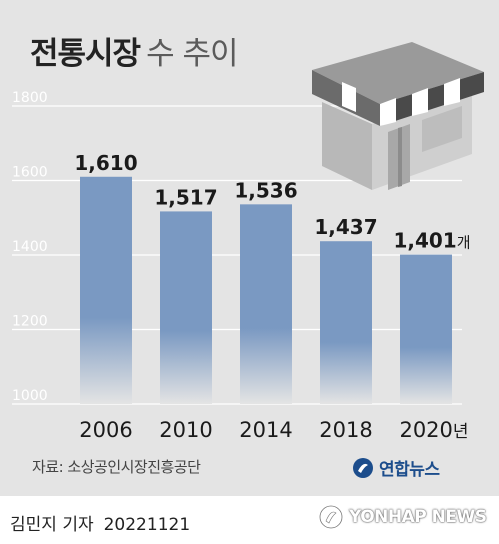 The image size is (499, 544). Describe the element at coordinates (52, 525) in the screenshot. I see `reporter-name: 김민지 기자` at that location.